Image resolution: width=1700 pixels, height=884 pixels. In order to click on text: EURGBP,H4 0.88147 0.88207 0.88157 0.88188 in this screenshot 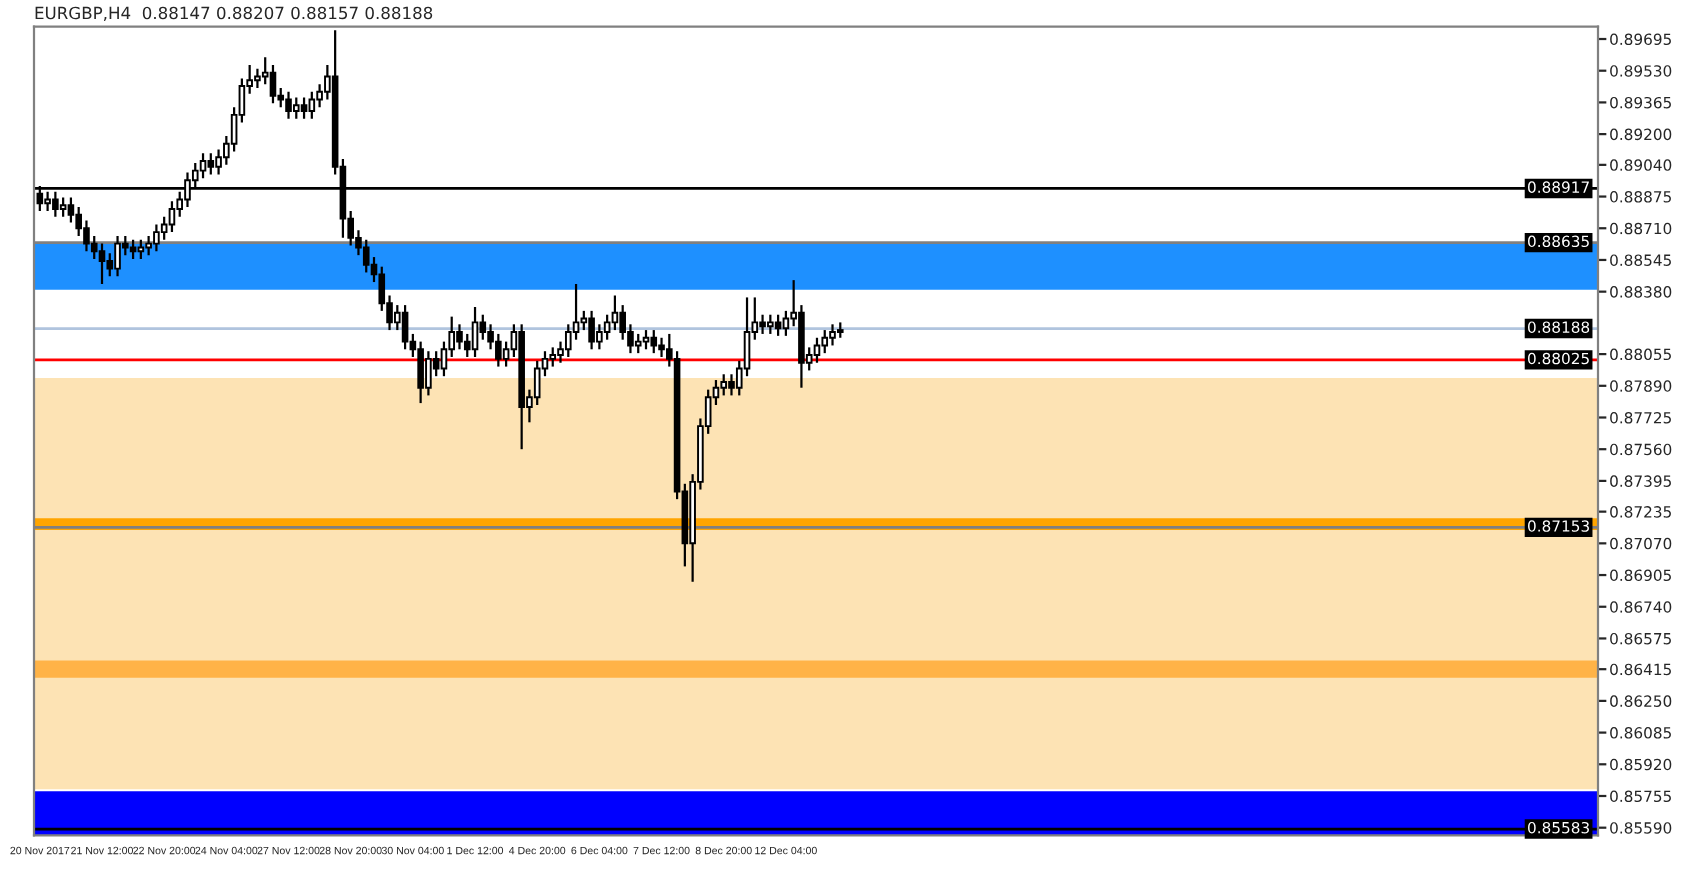, I will do `click(234, 13)`.